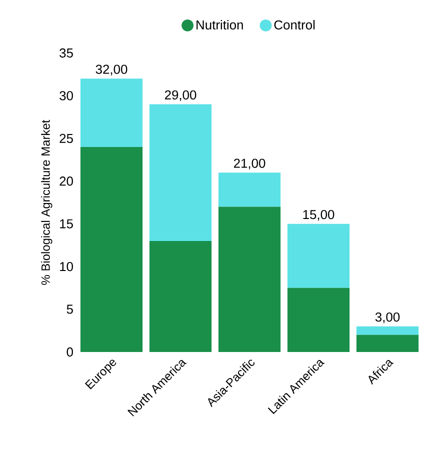 This screenshot has width=424, height=457. Describe the element at coordinates (112, 70) in the screenshot. I see `total-label: 32,00` at that location.